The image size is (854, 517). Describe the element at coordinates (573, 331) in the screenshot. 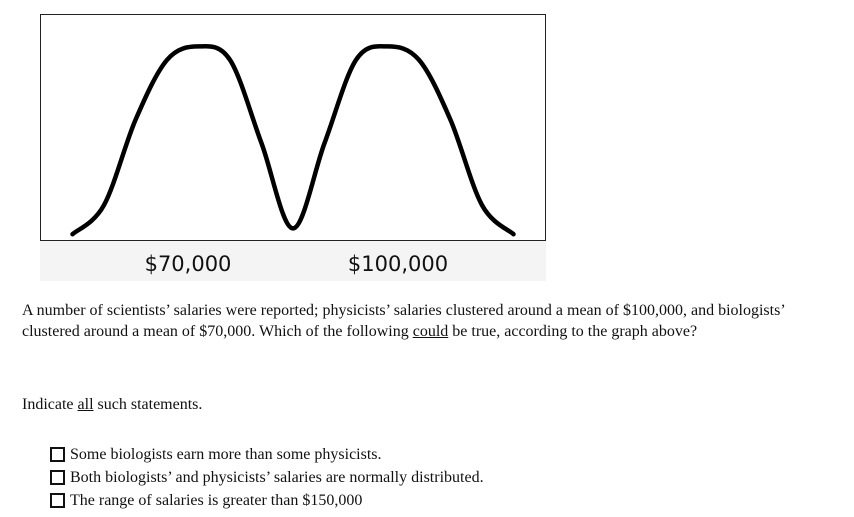

I see `question-part-2: be true, according to the graph above?` at that location.